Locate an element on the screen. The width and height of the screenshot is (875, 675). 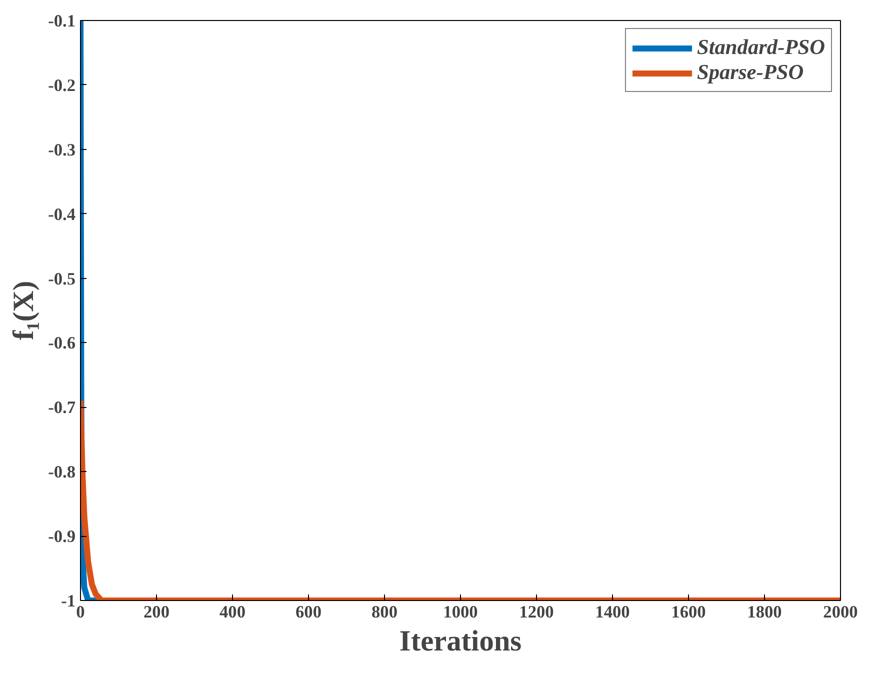
y-tick-label: -0.8 is located at coordinates (62, 472).